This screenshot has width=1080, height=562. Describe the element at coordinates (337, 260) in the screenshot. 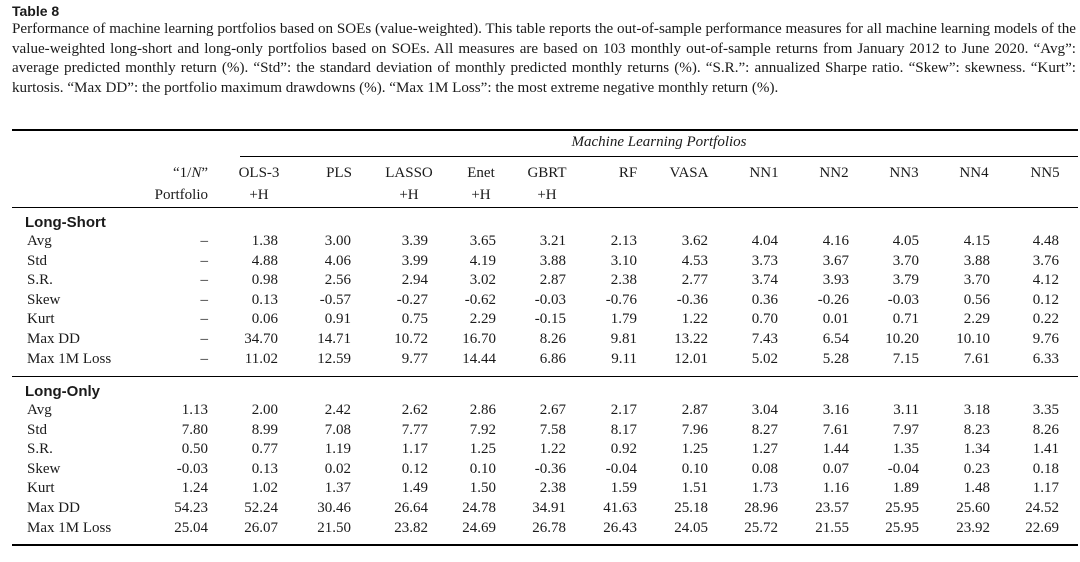

I see `table-cell: 4.06` at that location.